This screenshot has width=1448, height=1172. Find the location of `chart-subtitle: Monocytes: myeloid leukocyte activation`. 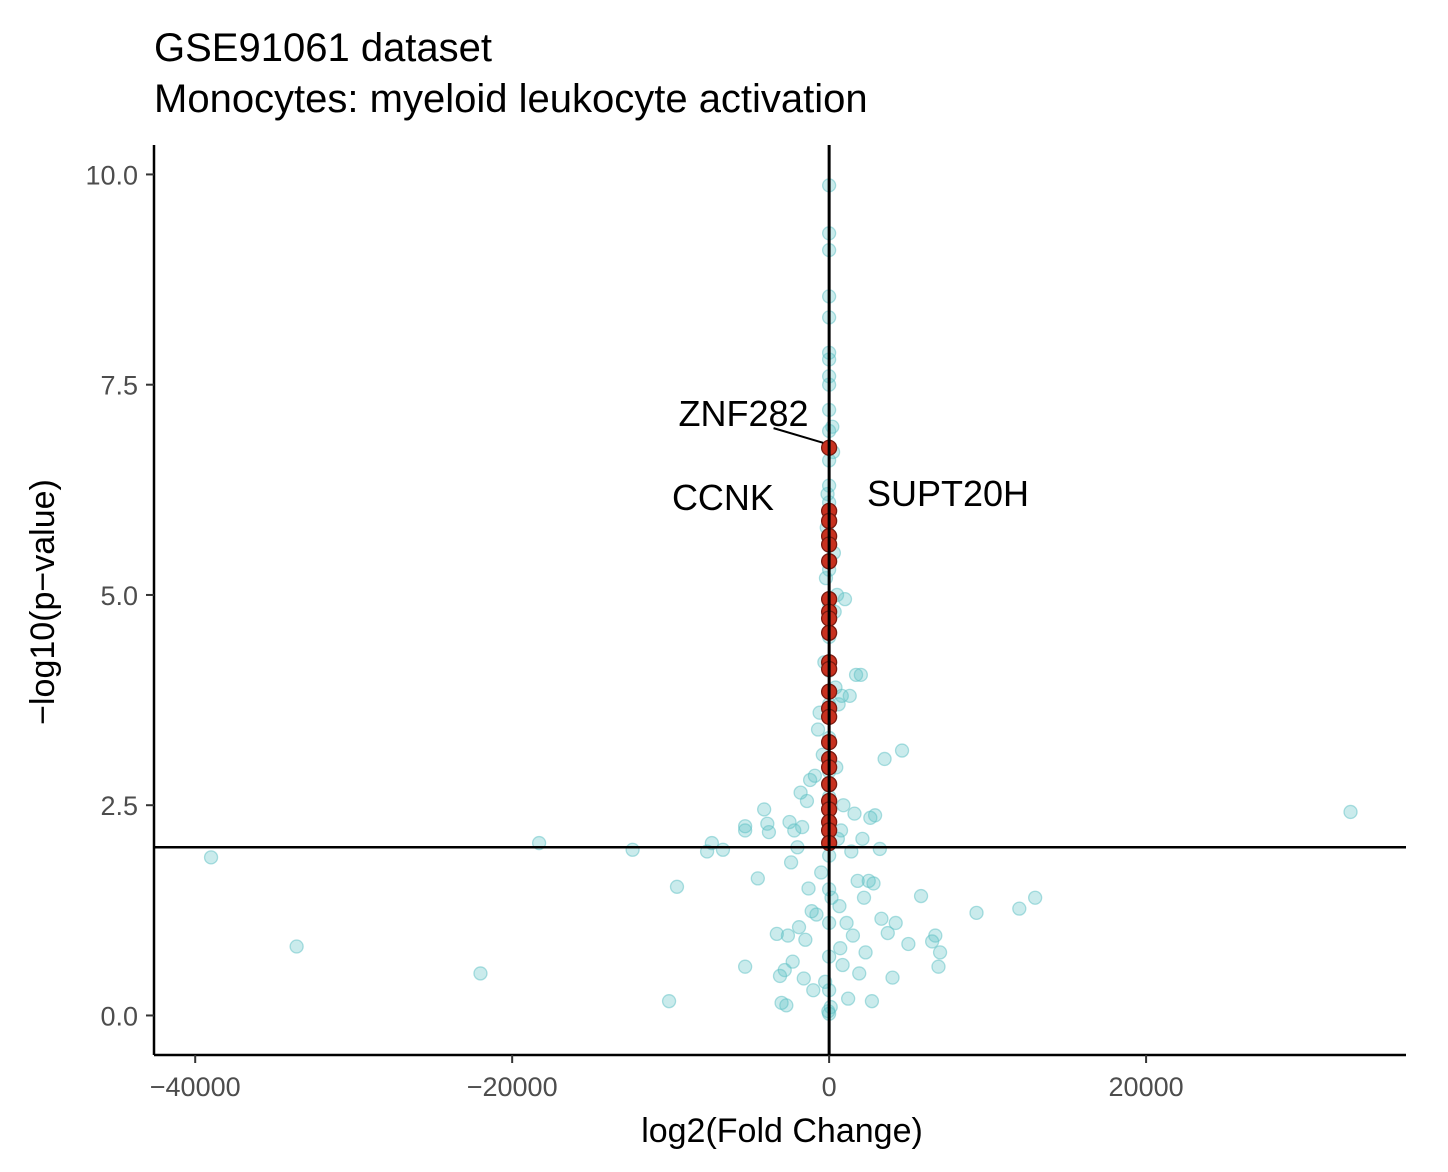

chart-subtitle: Monocytes: myeloid leukocyte activation is located at coordinates (511, 99).